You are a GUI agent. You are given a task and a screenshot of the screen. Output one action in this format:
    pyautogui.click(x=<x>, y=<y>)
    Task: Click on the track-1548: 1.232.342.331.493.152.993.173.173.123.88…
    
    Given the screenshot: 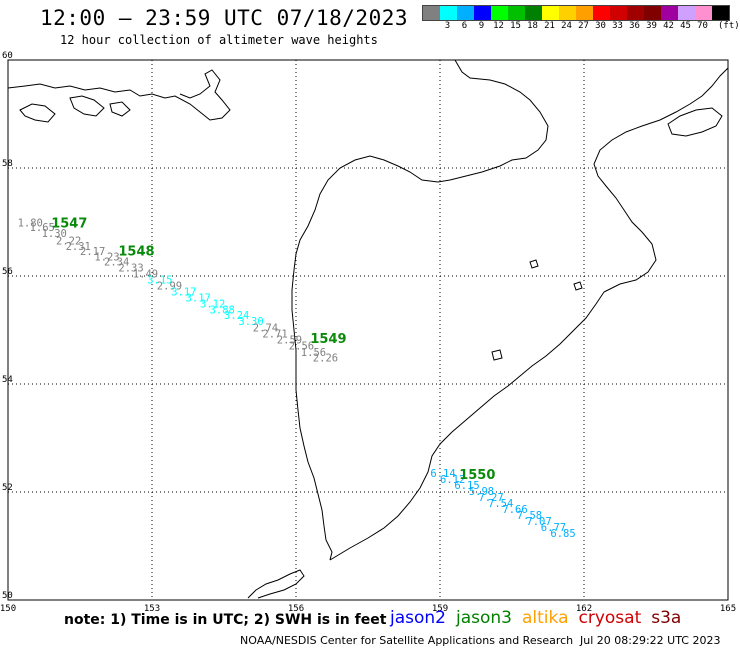 What is the action you would take?
    pyautogui.click(x=216, y=304)
    